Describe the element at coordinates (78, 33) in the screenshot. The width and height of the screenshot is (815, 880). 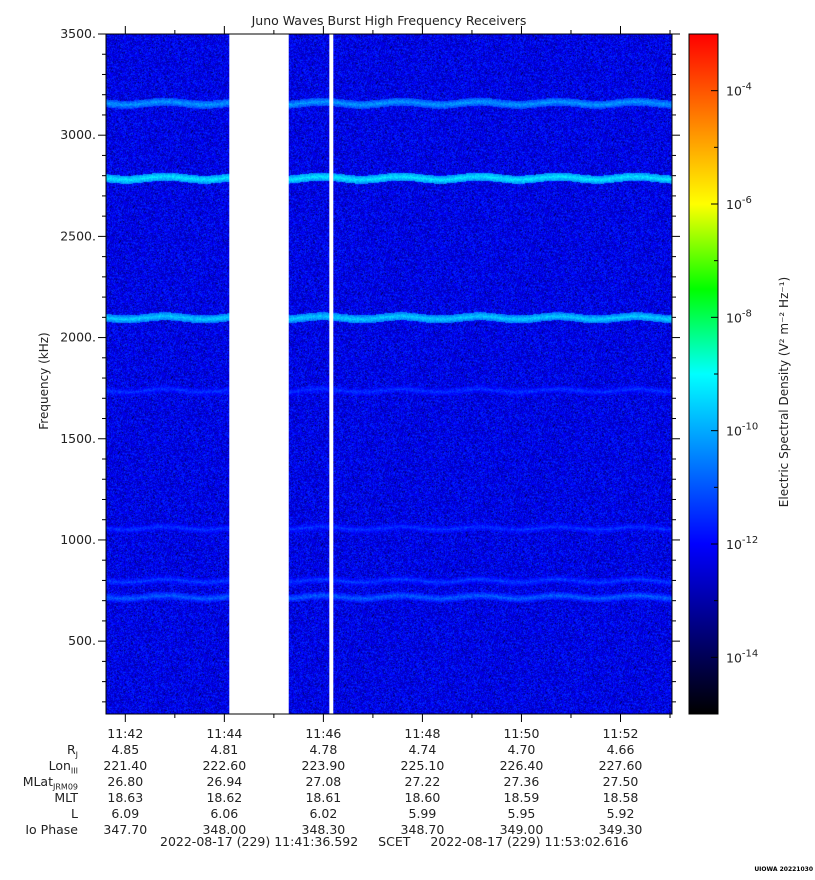
I see `y-tick-label: 3500.` at that location.